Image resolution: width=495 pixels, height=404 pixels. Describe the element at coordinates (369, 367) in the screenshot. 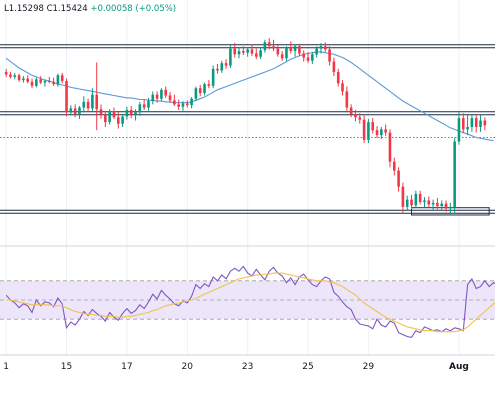

I see `x-tick-label: 29` at that location.